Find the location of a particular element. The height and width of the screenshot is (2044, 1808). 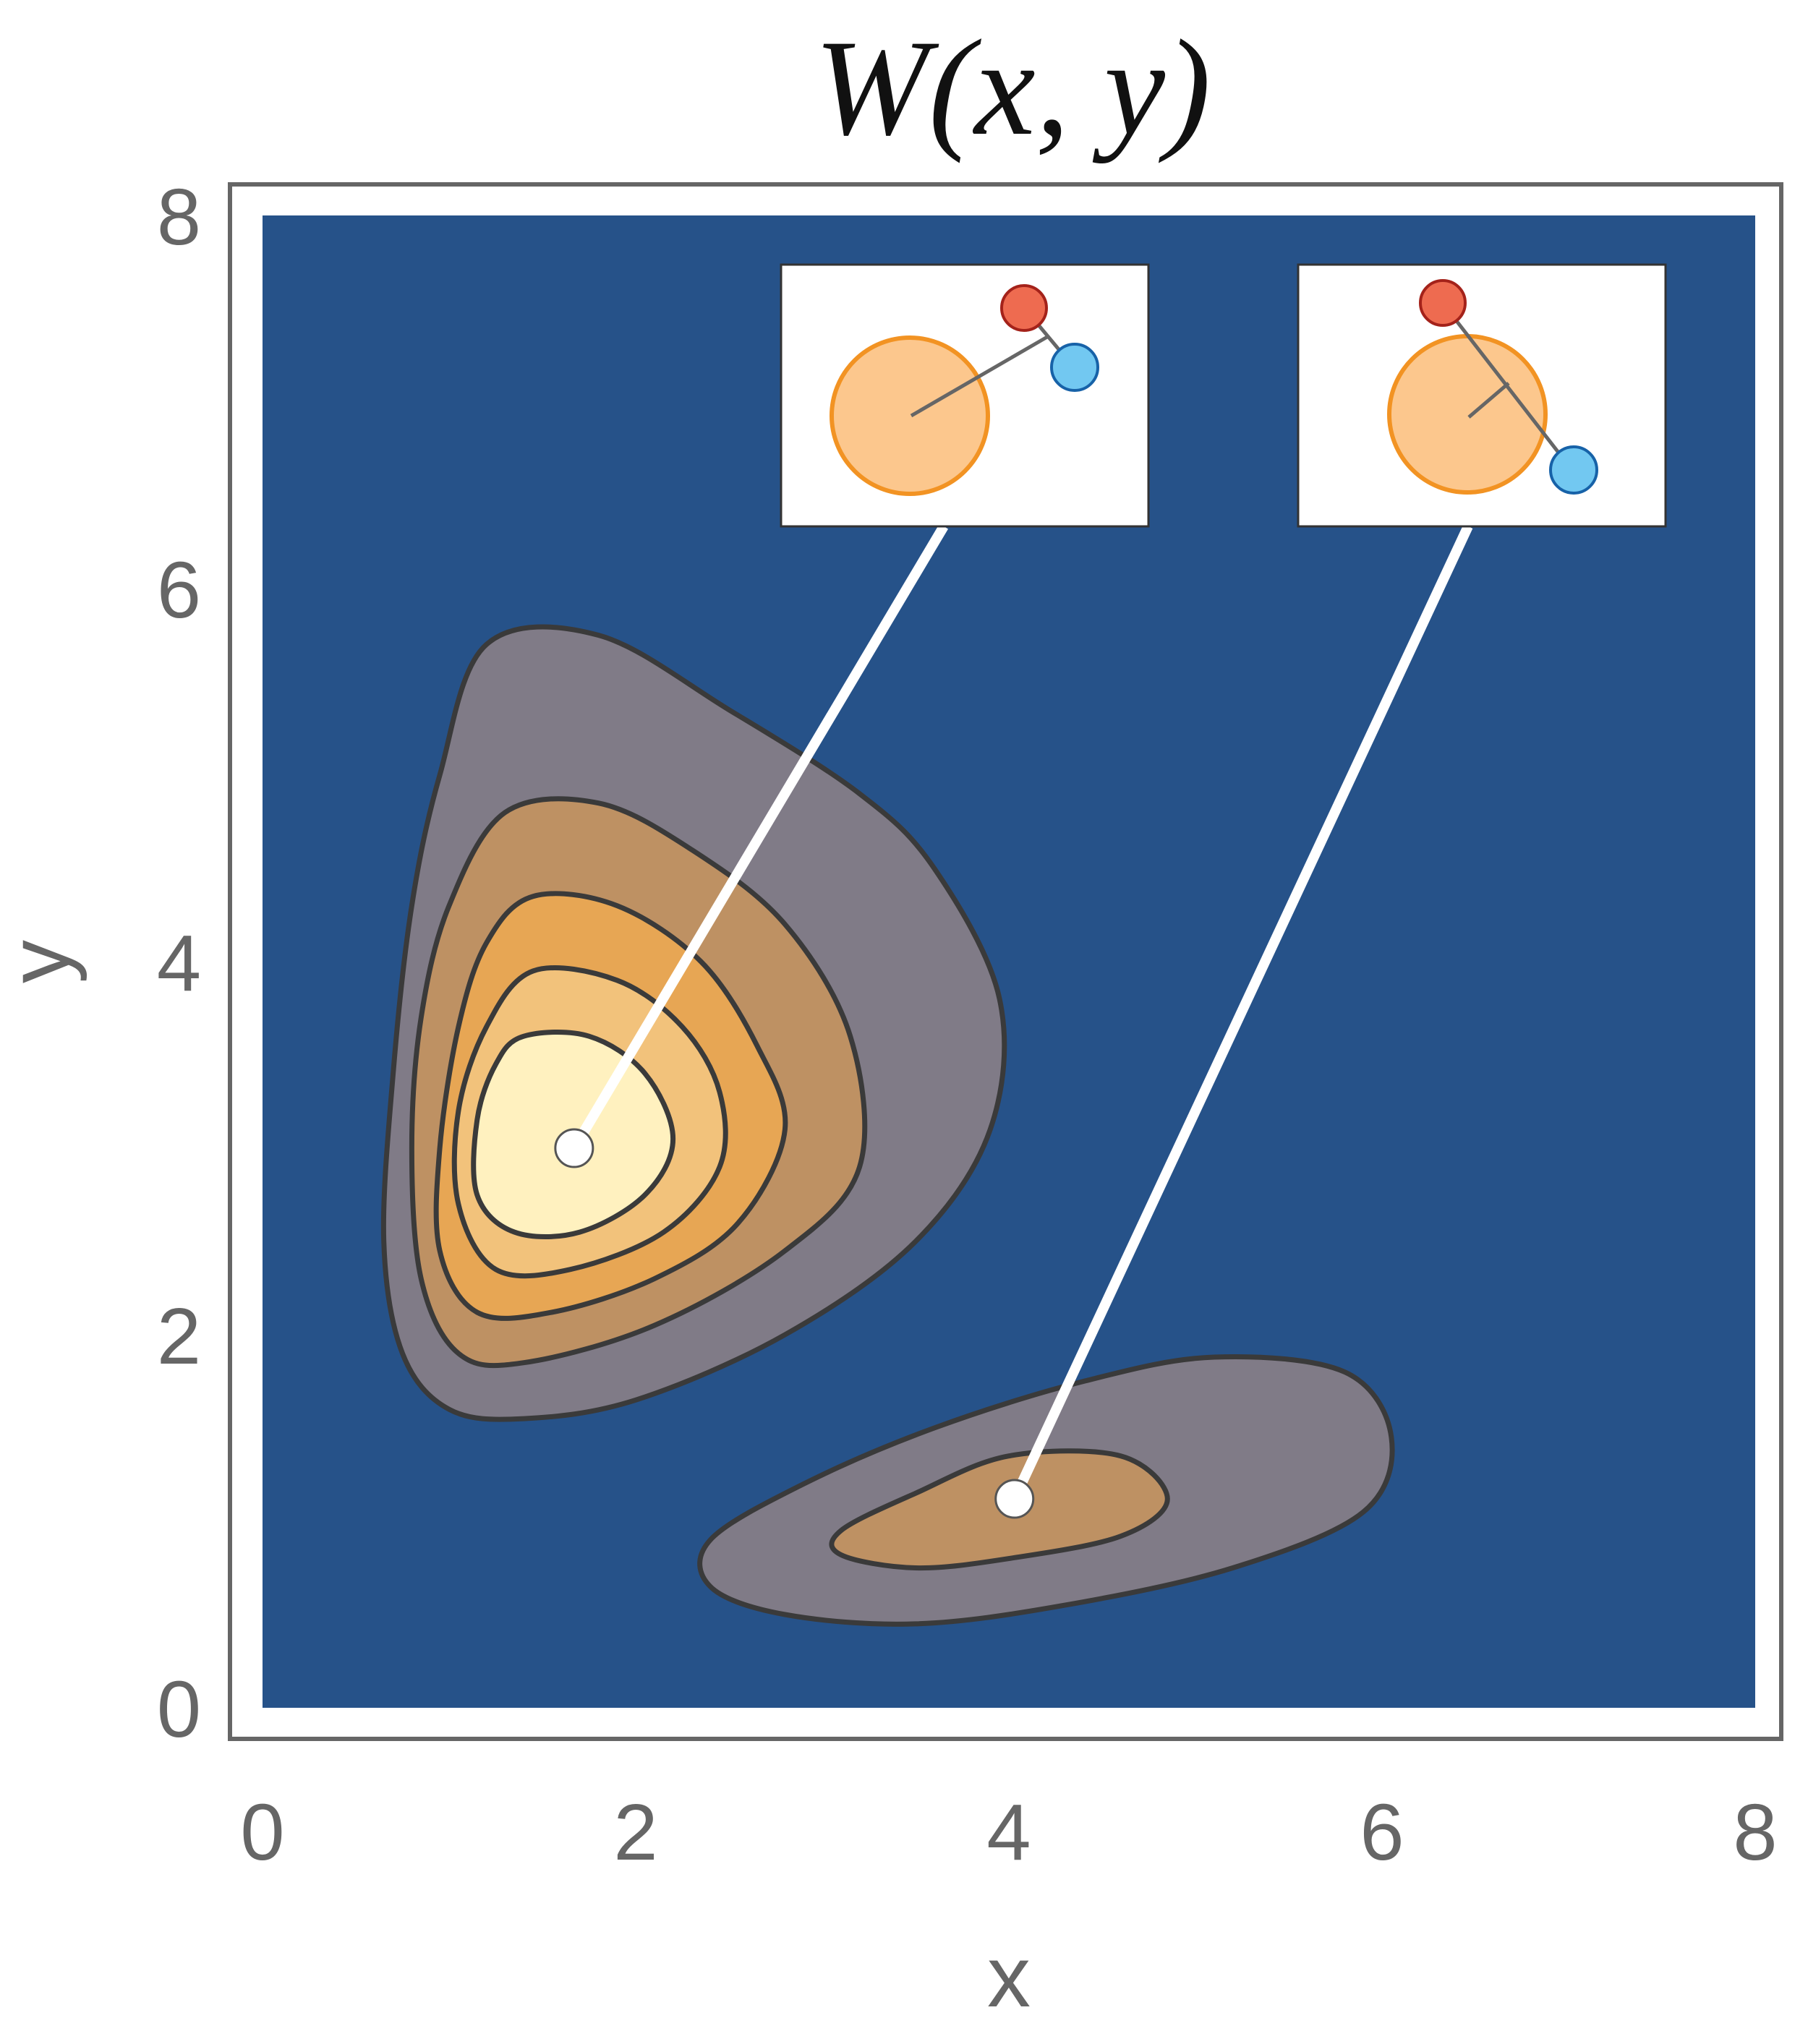

chart-title: W(x, y) is located at coordinates (1012, 88).